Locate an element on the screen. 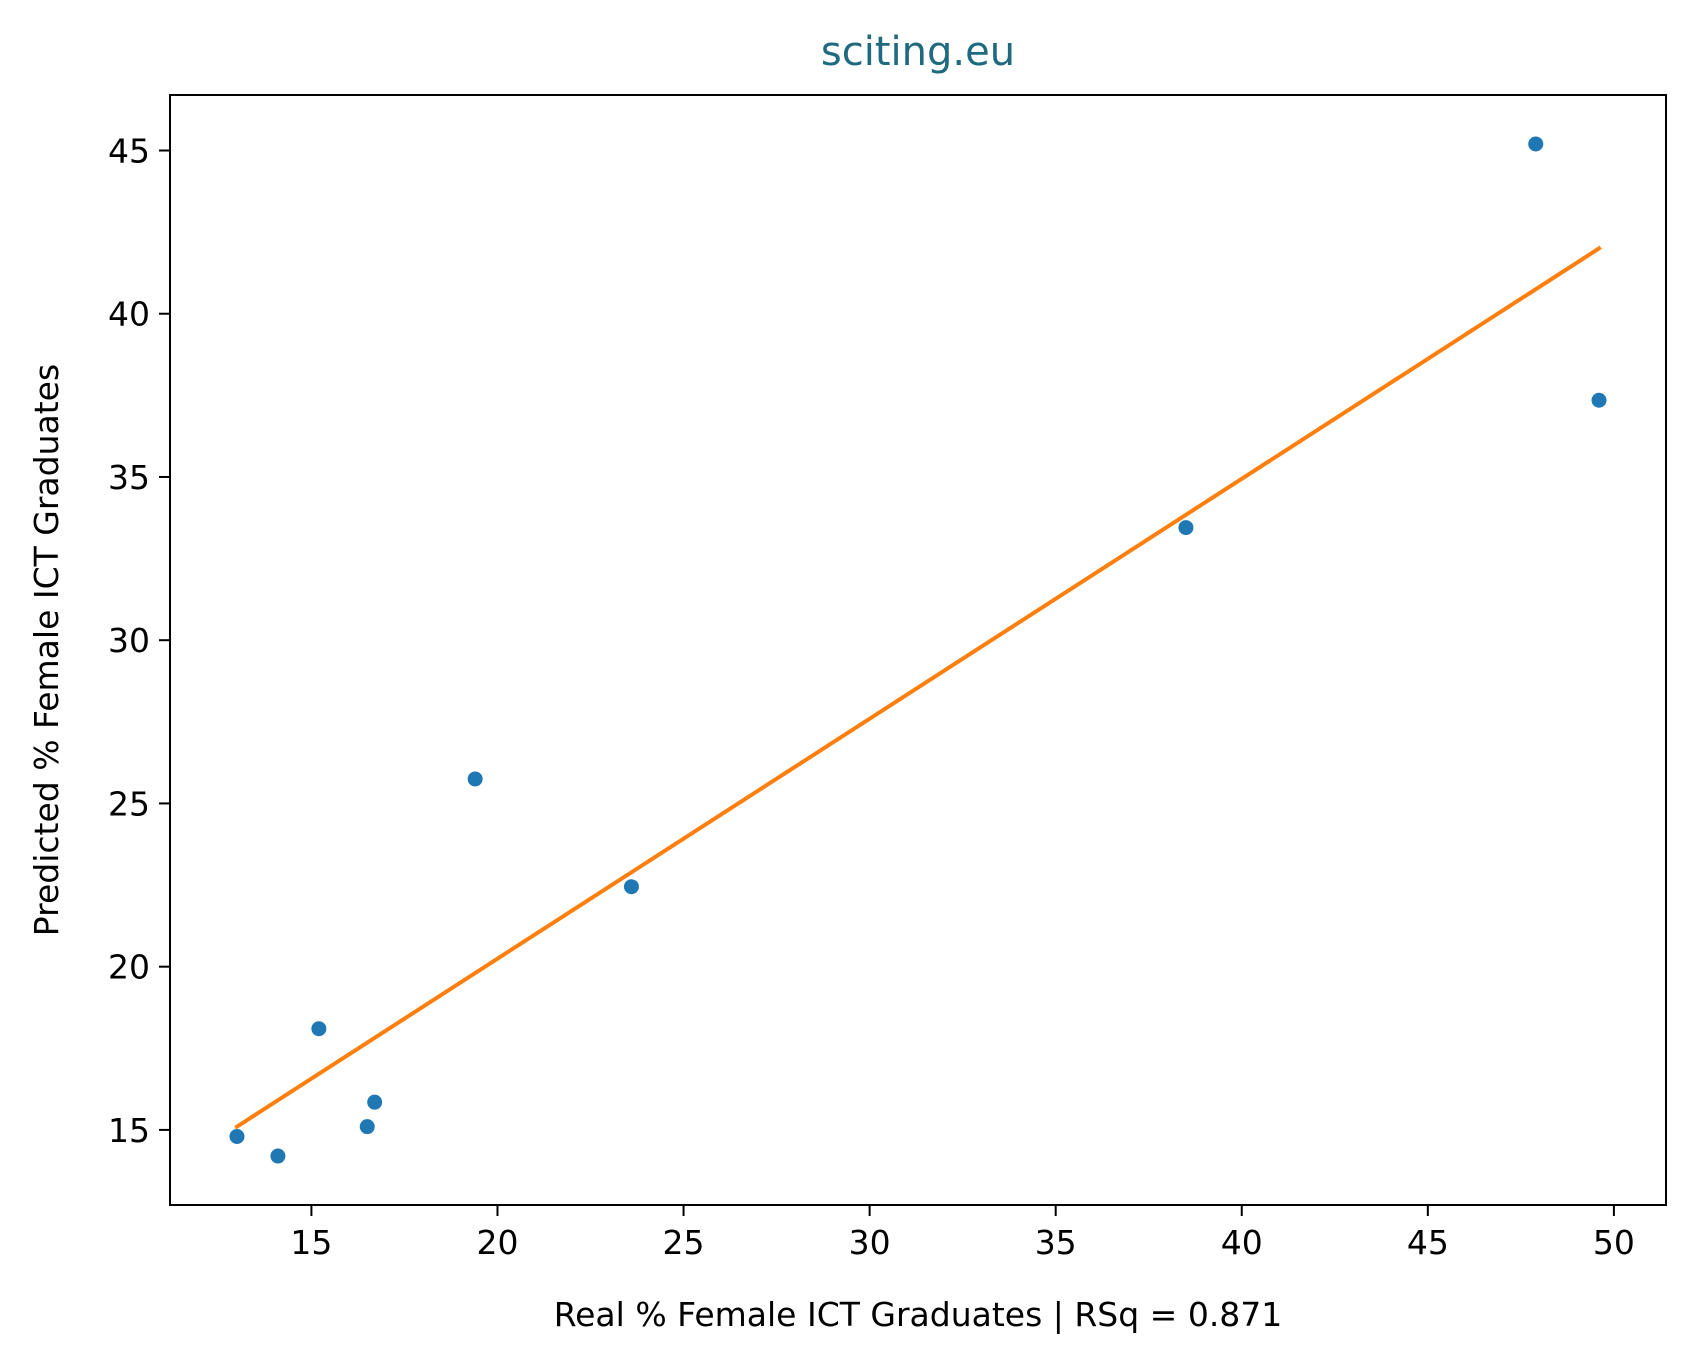 This screenshot has width=1686, height=1358. x-tick-label: 45 is located at coordinates (1428, 1242).